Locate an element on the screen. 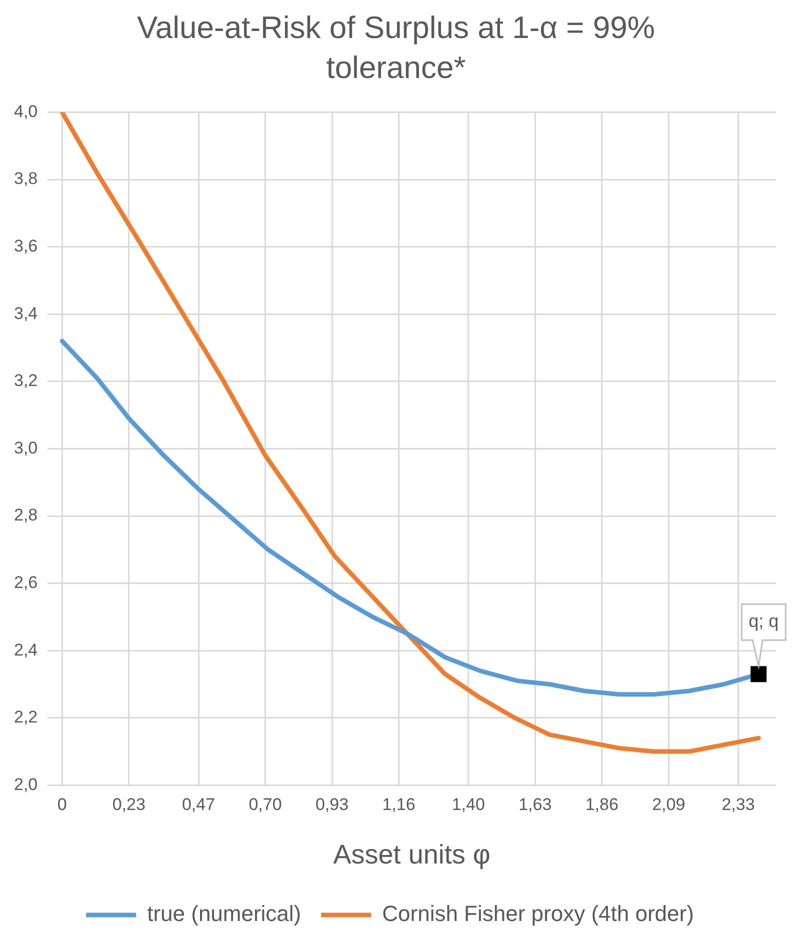 The width and height of the screenshot is (792, 940). x-axis-title: Asset units φ is located at coordinates (411, 854).